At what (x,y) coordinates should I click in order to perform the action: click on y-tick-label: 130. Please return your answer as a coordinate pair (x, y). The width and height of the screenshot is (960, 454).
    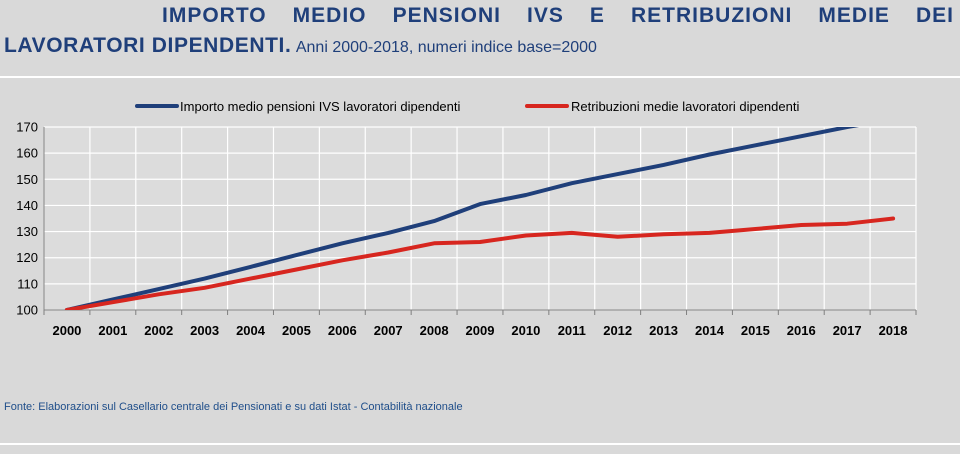
    Looking at the image, I should click on (27, 231).